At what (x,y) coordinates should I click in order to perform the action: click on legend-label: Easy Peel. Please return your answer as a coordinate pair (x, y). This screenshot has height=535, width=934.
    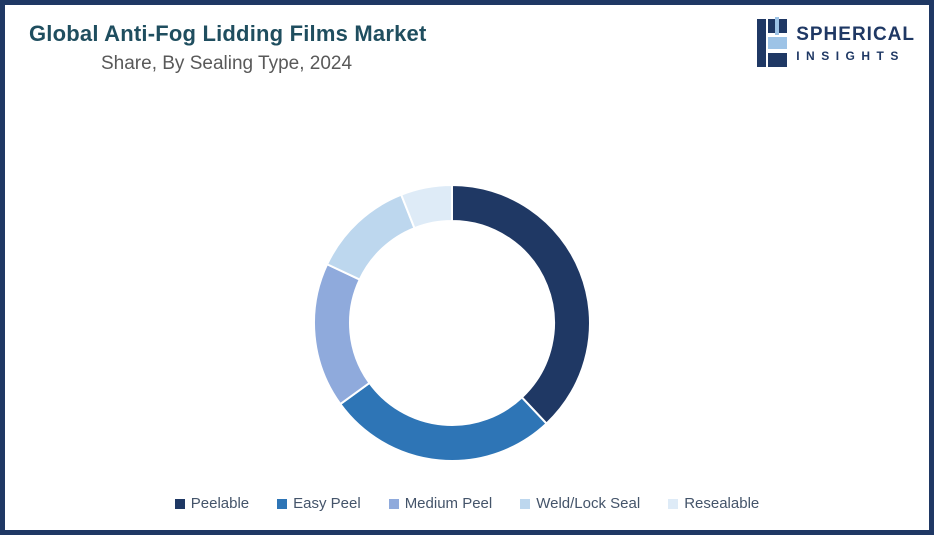
    Looking at the image, I should click on (327, 503).